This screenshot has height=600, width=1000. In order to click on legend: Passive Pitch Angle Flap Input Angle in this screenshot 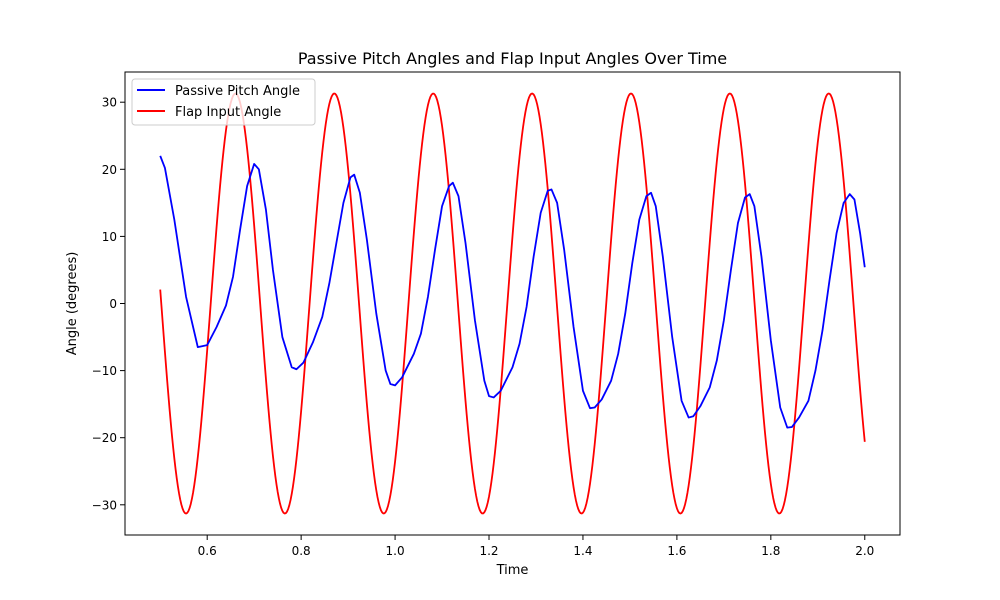, I will do `click(223, 102)`.